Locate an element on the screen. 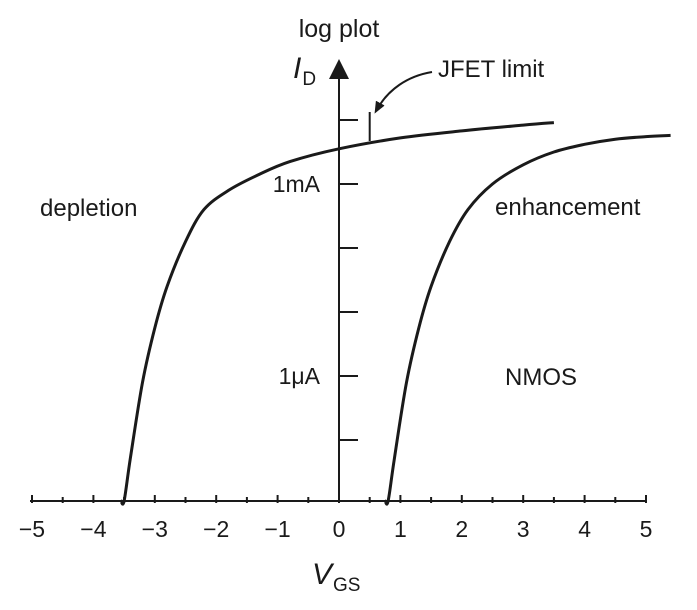 This screenshot has height=610, width=697. x-tick-label: 3 is located at coordinates (523, 529).